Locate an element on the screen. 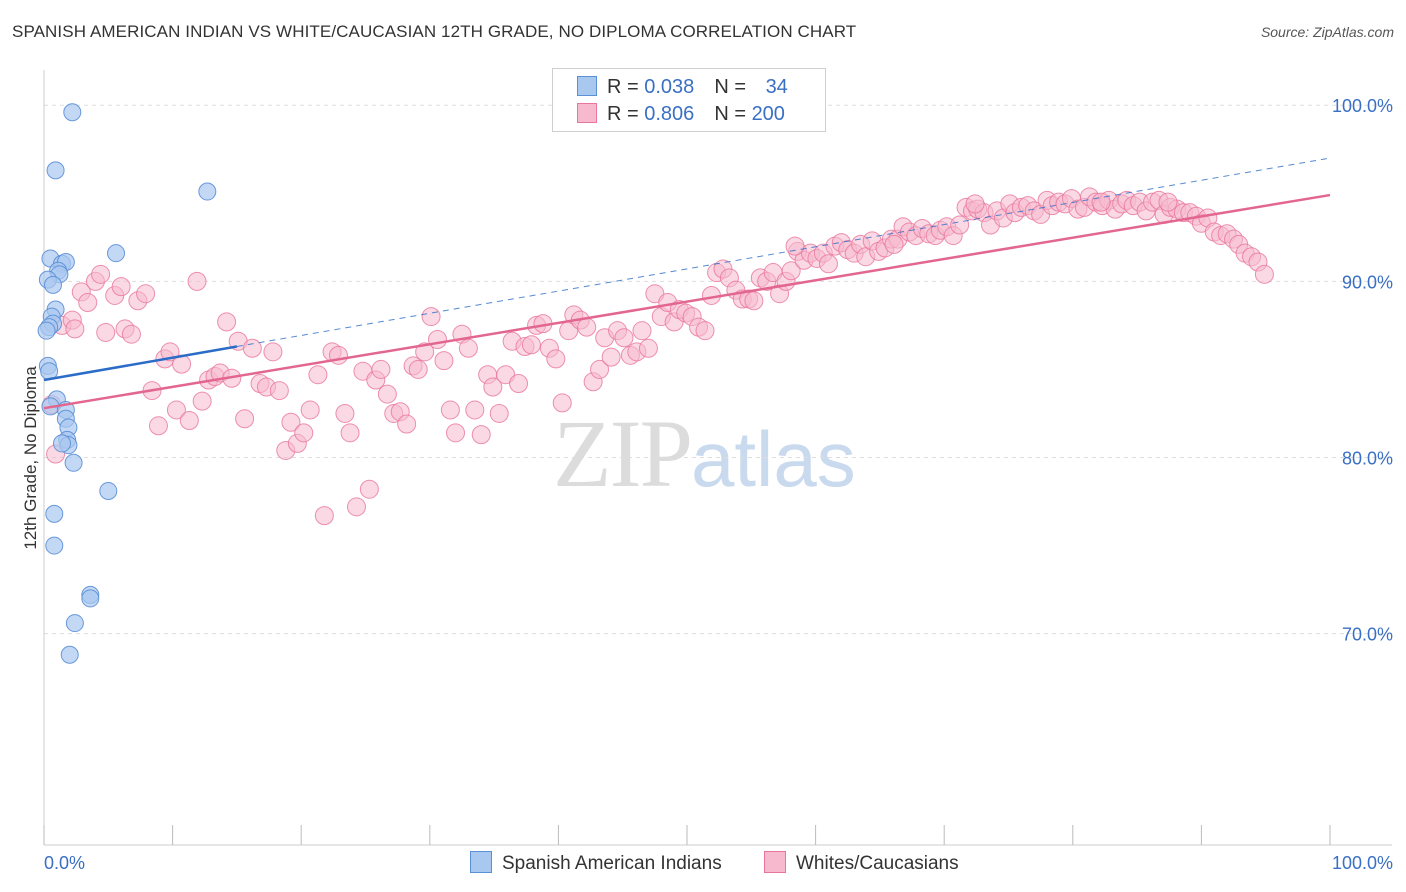 Image resolution: width=1406 pixels, height=892 pixels. legend-box: R = 0.038 N = 34 R = 0.806 N = 200 is located at coordinates (689, 100).